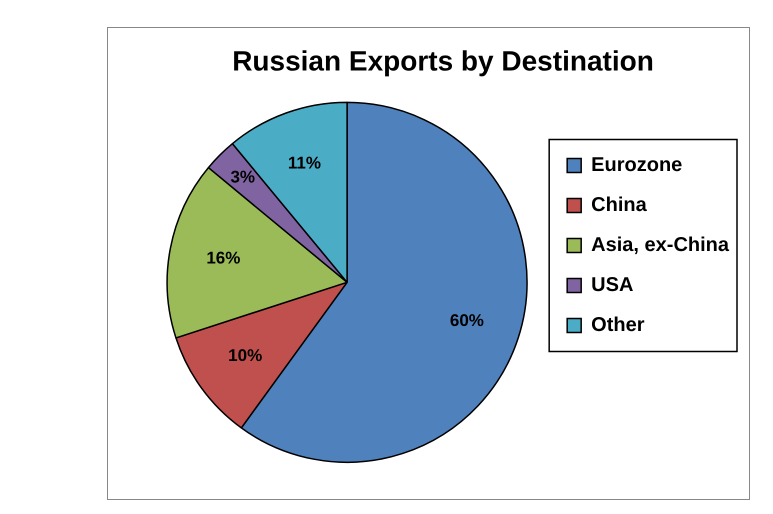 The height and width of the screenshot is (514, 773). What do you see at coordinates (619, 205) in the screenshot?
I see `legend-label: China` at bounding box center [619, 205].